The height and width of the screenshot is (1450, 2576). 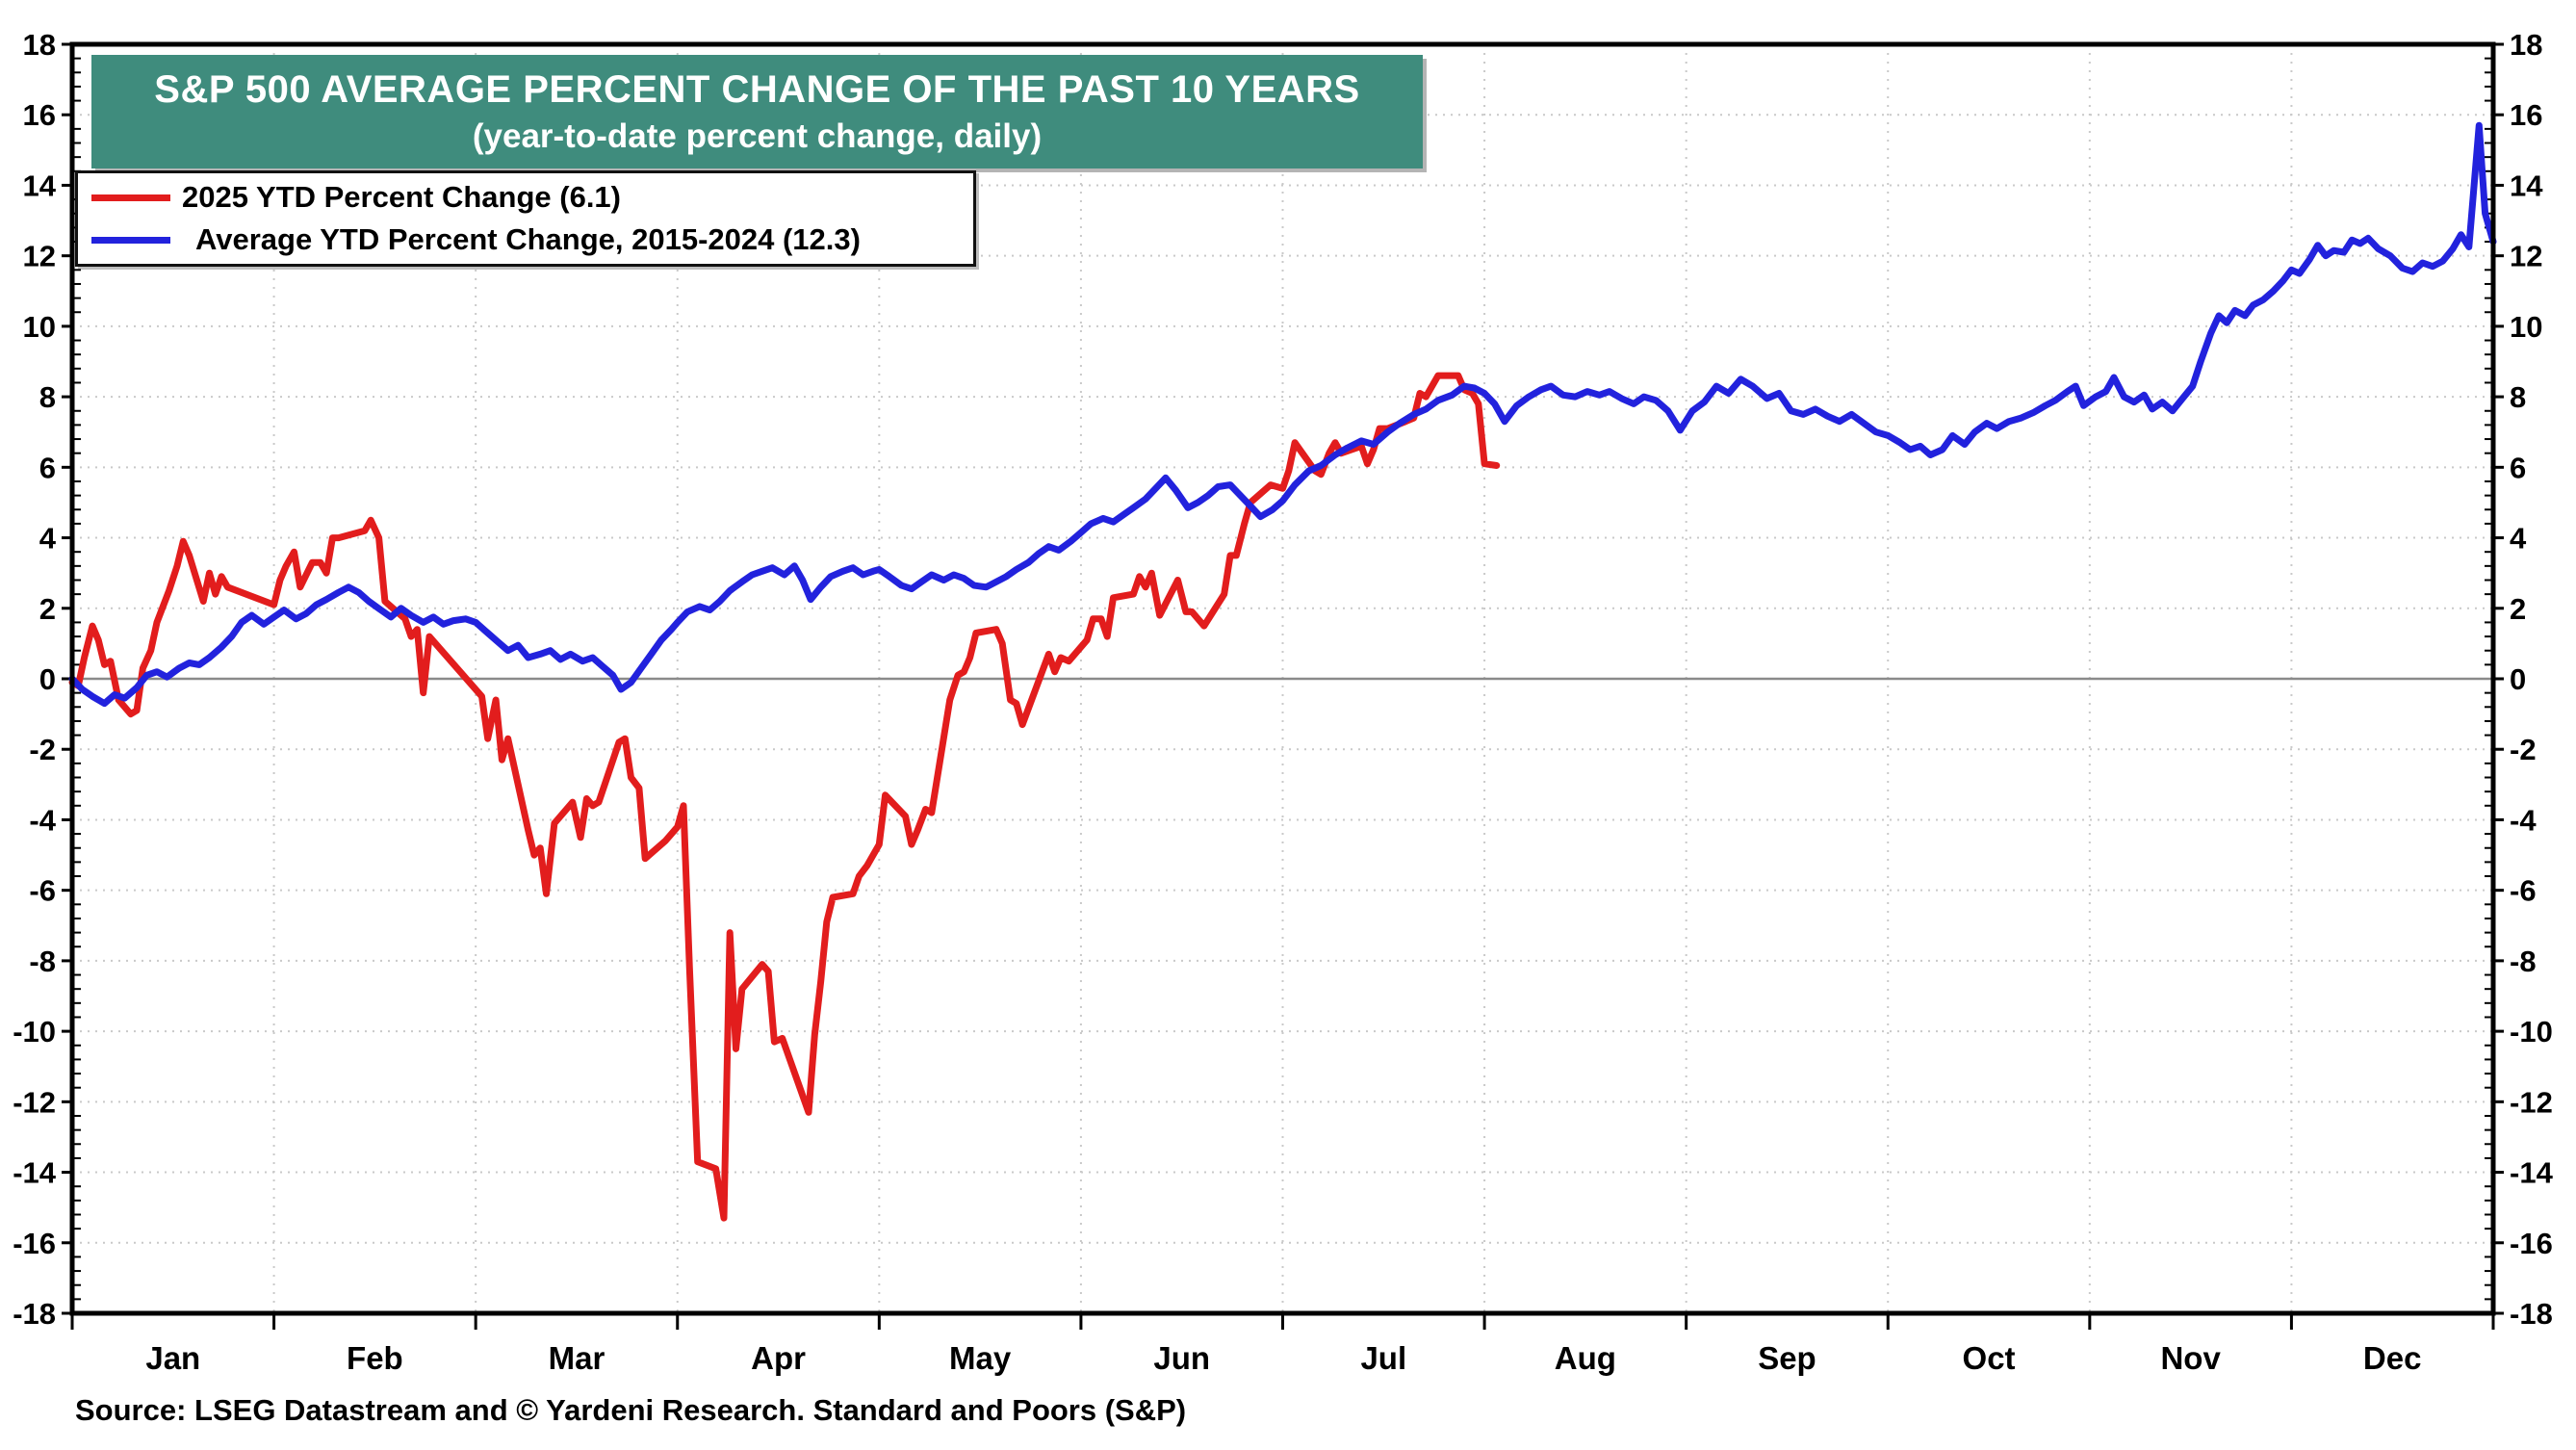 What do you see at coordinates (1787, 1358) in the screenshot?
I see `x-axis-month-label: Sep` at bounding box center [1787, 1358].